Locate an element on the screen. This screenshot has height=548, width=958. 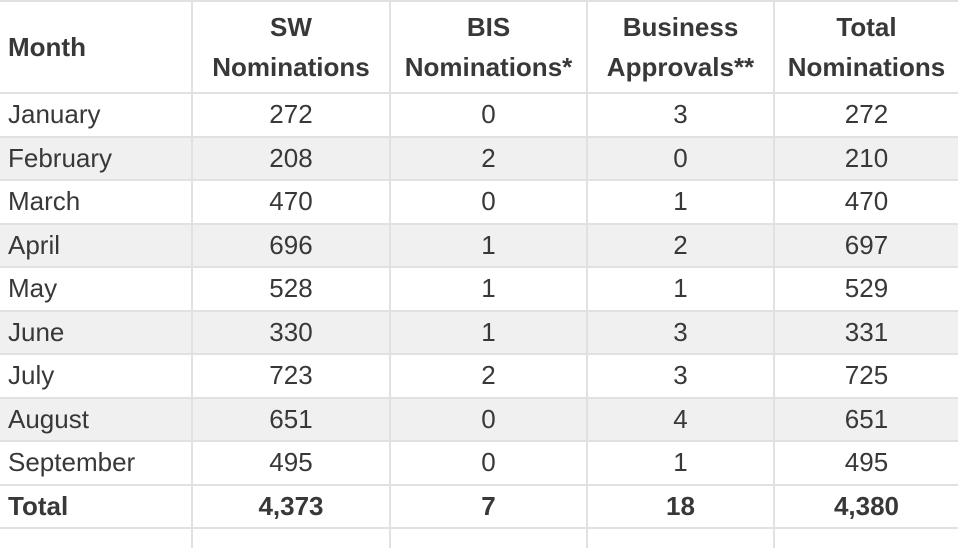
col-header-month: Month is located at coordinates (96, 47).